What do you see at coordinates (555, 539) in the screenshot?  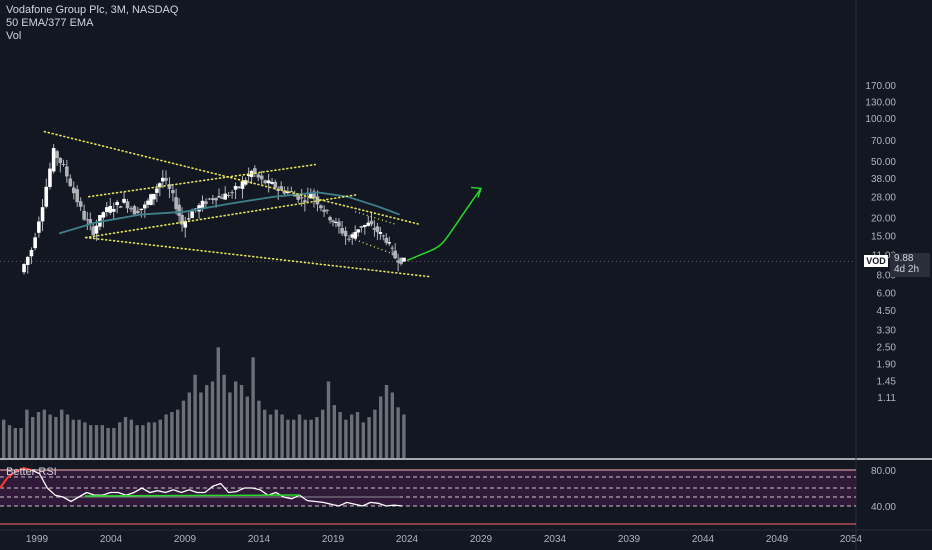 I see `x-tick-label: 2034` at bounding box center [555, 539].